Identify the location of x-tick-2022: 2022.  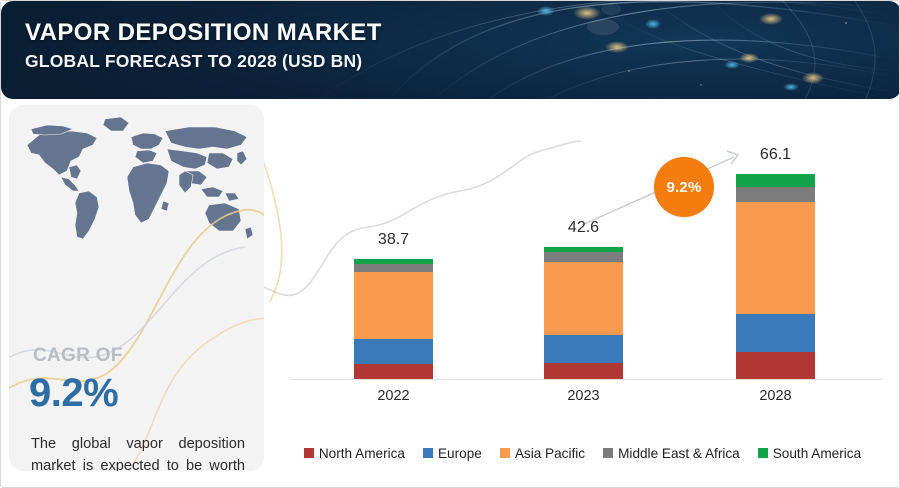
(393, 396).